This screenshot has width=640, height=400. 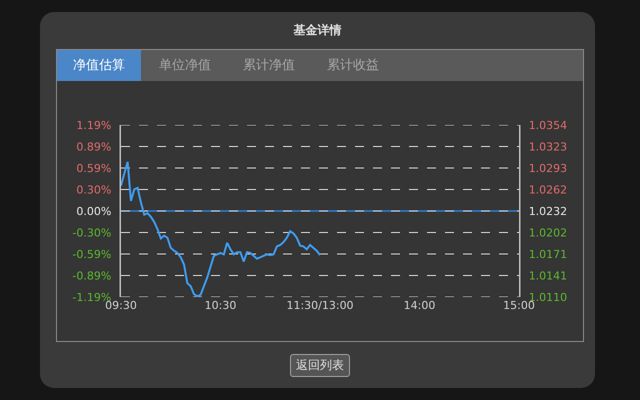 I want to click on y-tick-label: 1.19%, so click(x=94, y=125).